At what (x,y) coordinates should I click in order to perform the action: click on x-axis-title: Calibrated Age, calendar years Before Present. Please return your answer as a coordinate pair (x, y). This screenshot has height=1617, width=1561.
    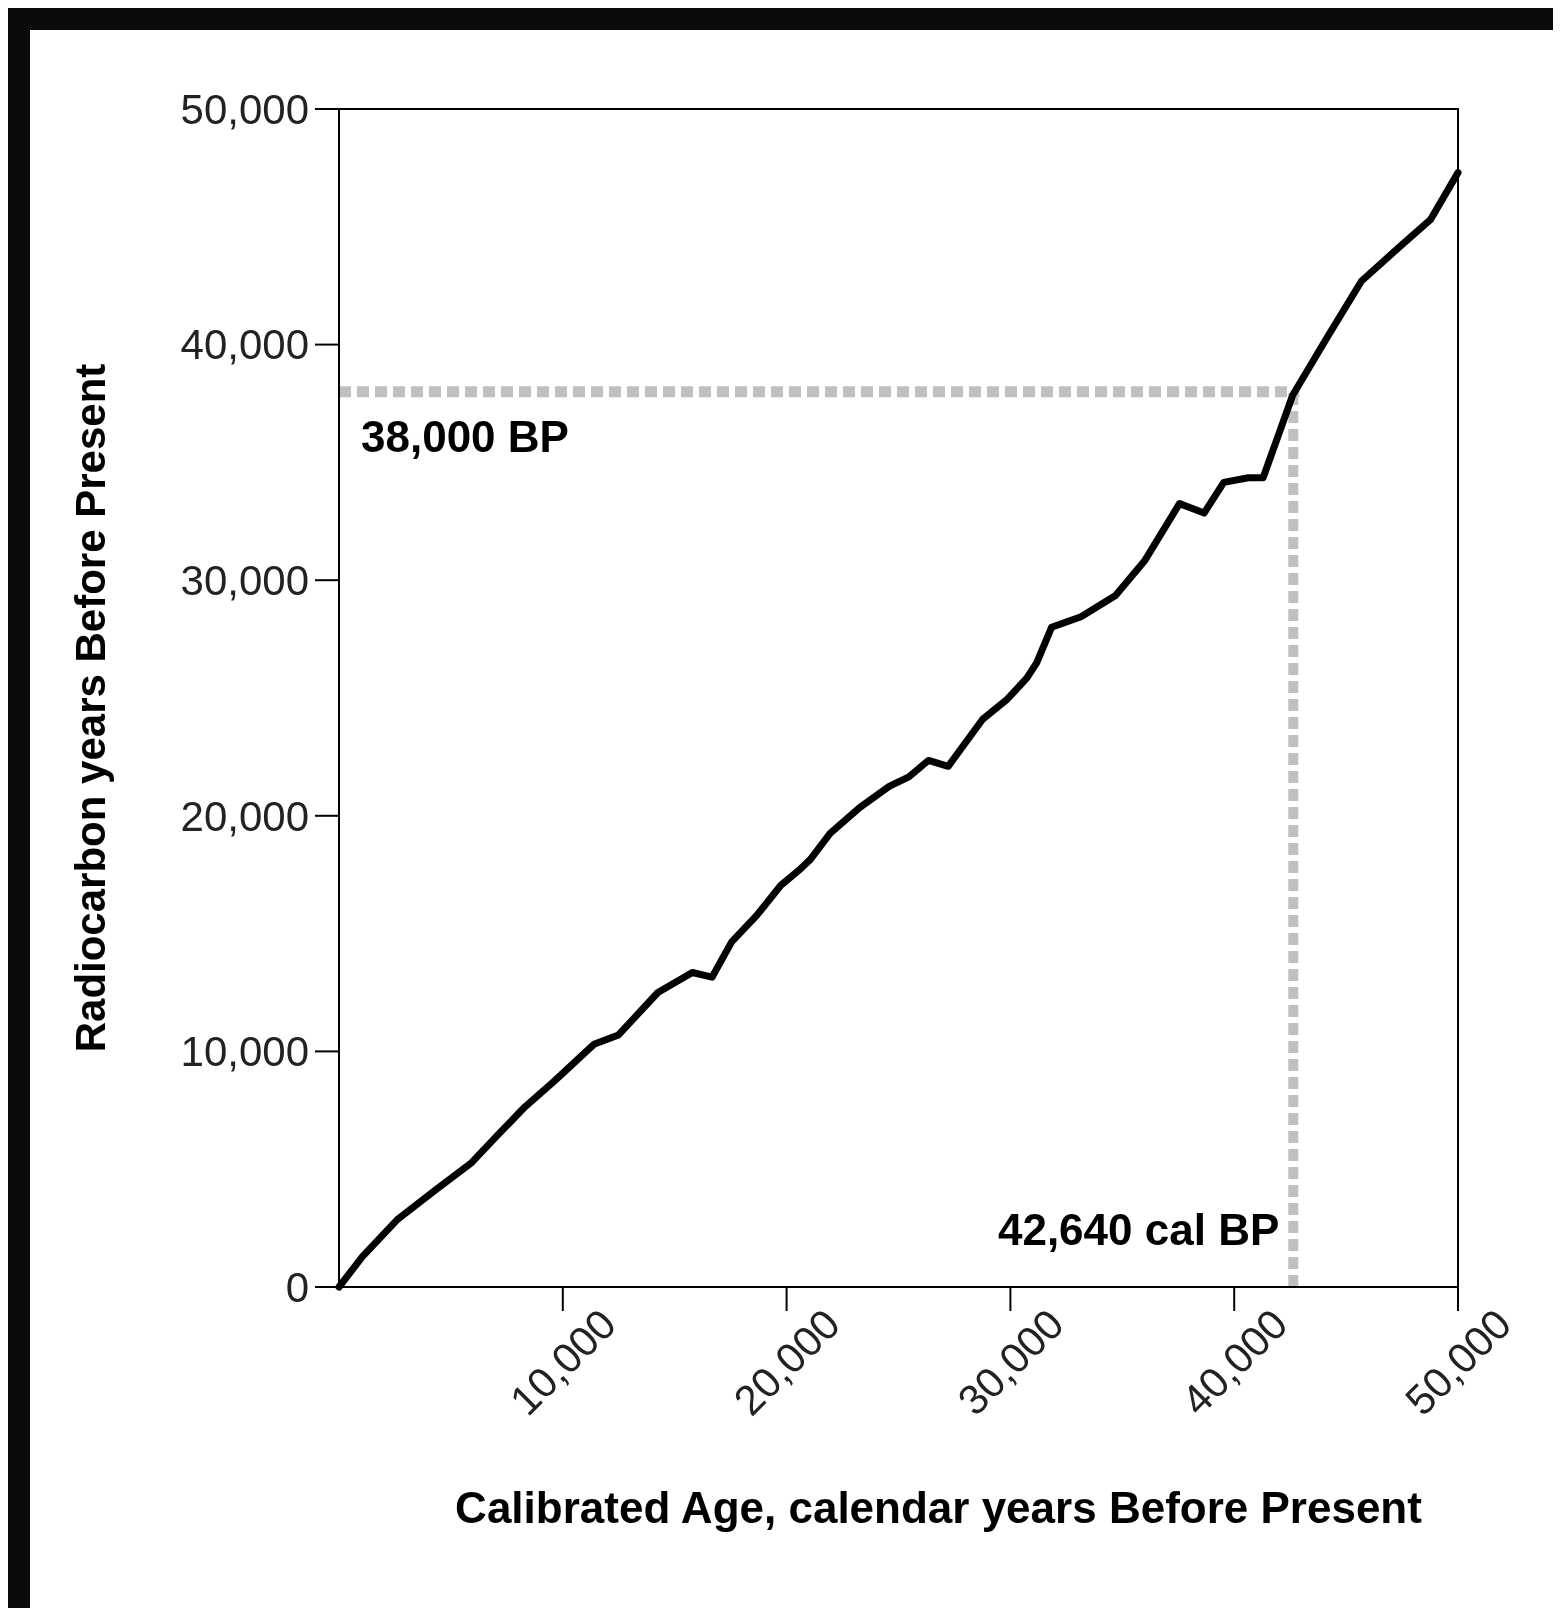
    Looking at the image, I should click on (939, 1507).